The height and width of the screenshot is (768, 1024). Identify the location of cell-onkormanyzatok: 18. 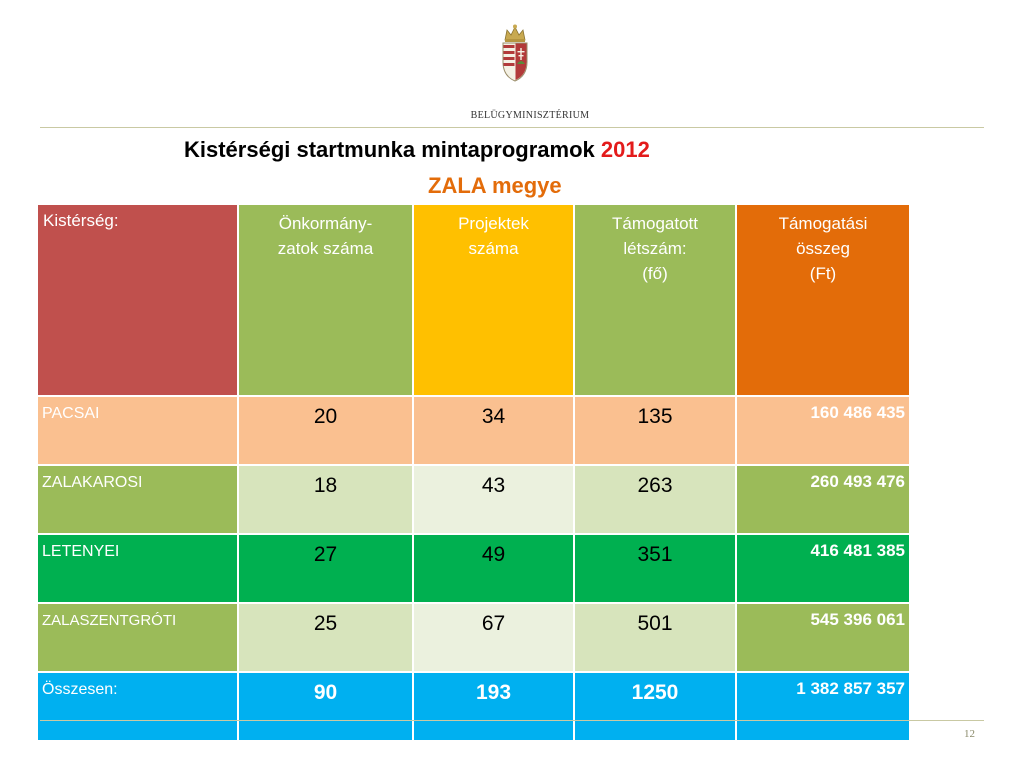
(325, 499).